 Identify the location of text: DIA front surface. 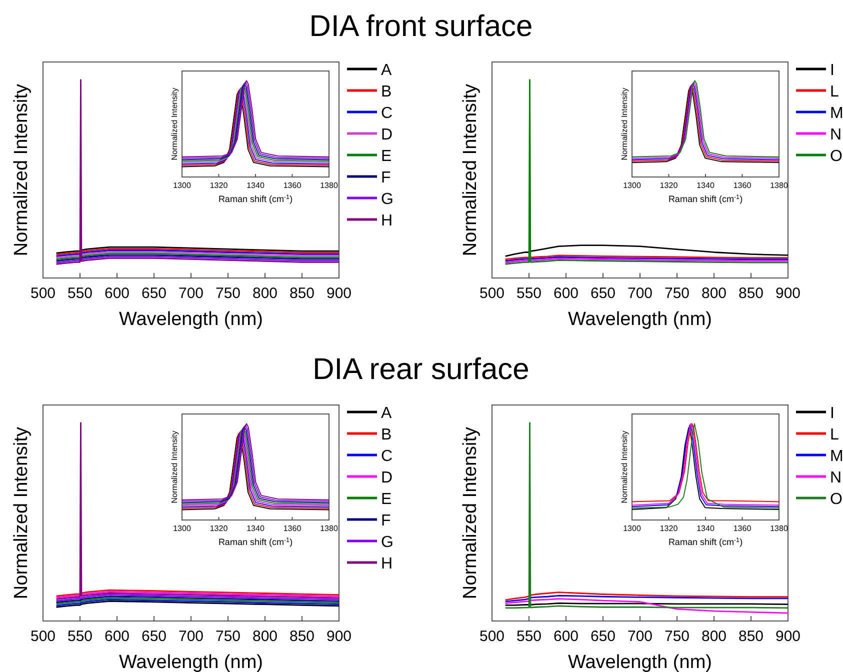
(421, 26).